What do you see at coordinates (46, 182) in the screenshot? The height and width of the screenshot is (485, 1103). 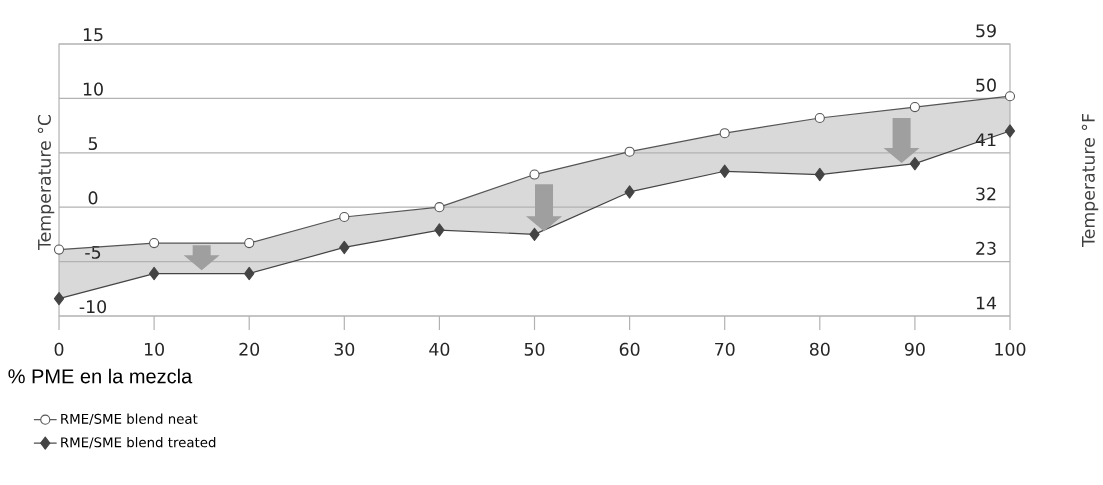 I see `y-axis-title: Temperature °C` at bounding box center [46, 182].